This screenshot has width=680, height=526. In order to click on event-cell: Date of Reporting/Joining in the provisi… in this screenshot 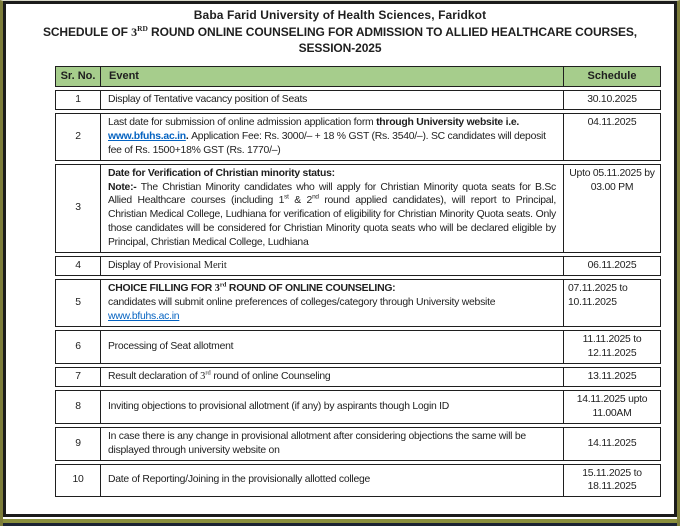, I will do `click(332, 480)`.